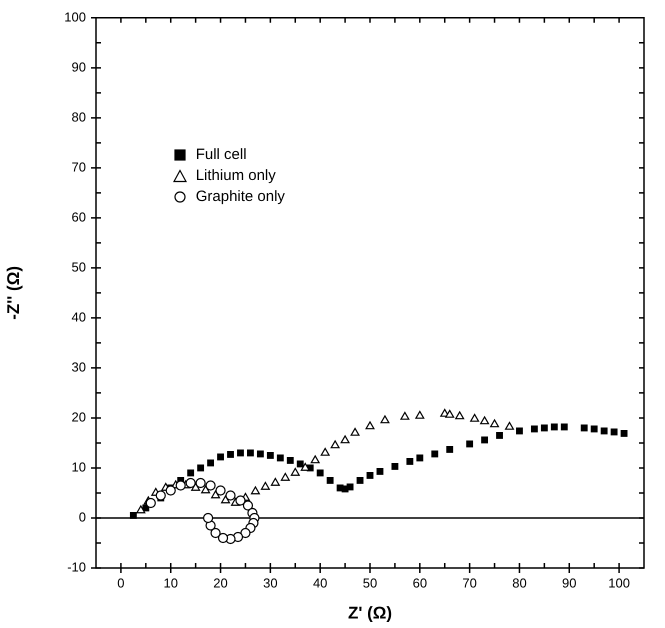 The width and height of the screenshot is (665, 628). Describe the element at coordinates (79, 166) in the screenshot. I see `y-tick-label: 70` at that location.